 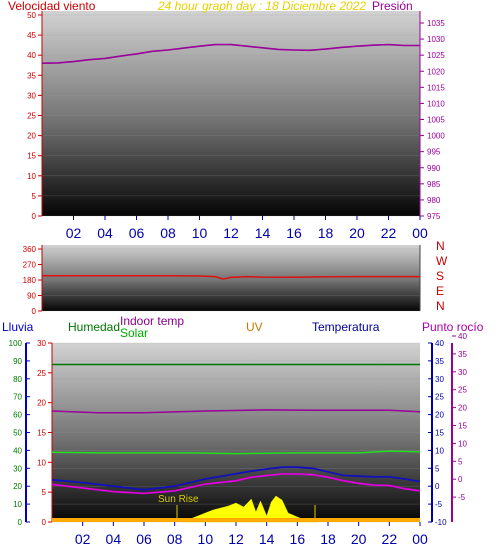 What do you see at coordinates (439, 415) in the screenshot?
I see `temperature-tick-label: 20` at bounding box center [439, 415].